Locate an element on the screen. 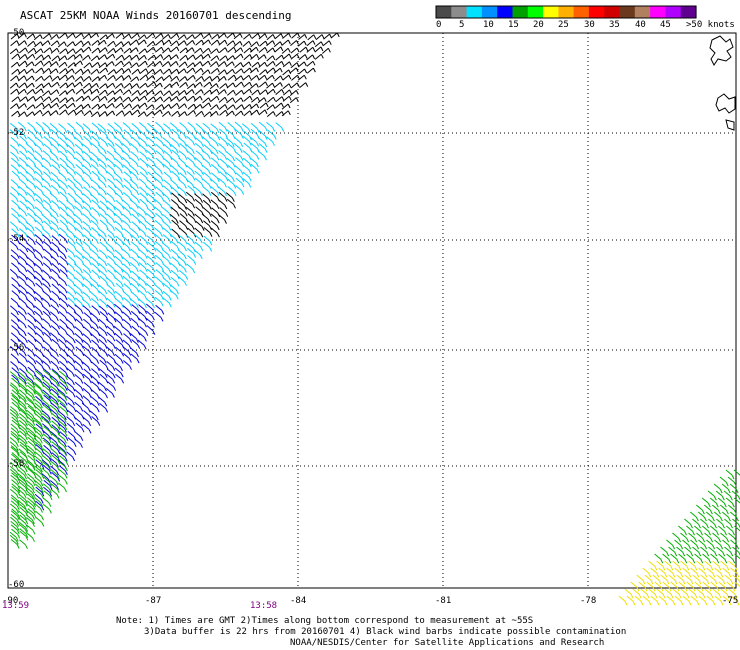 This screenshot has width=740, height=650. legend-swatch is located at coordinates (489, 12).